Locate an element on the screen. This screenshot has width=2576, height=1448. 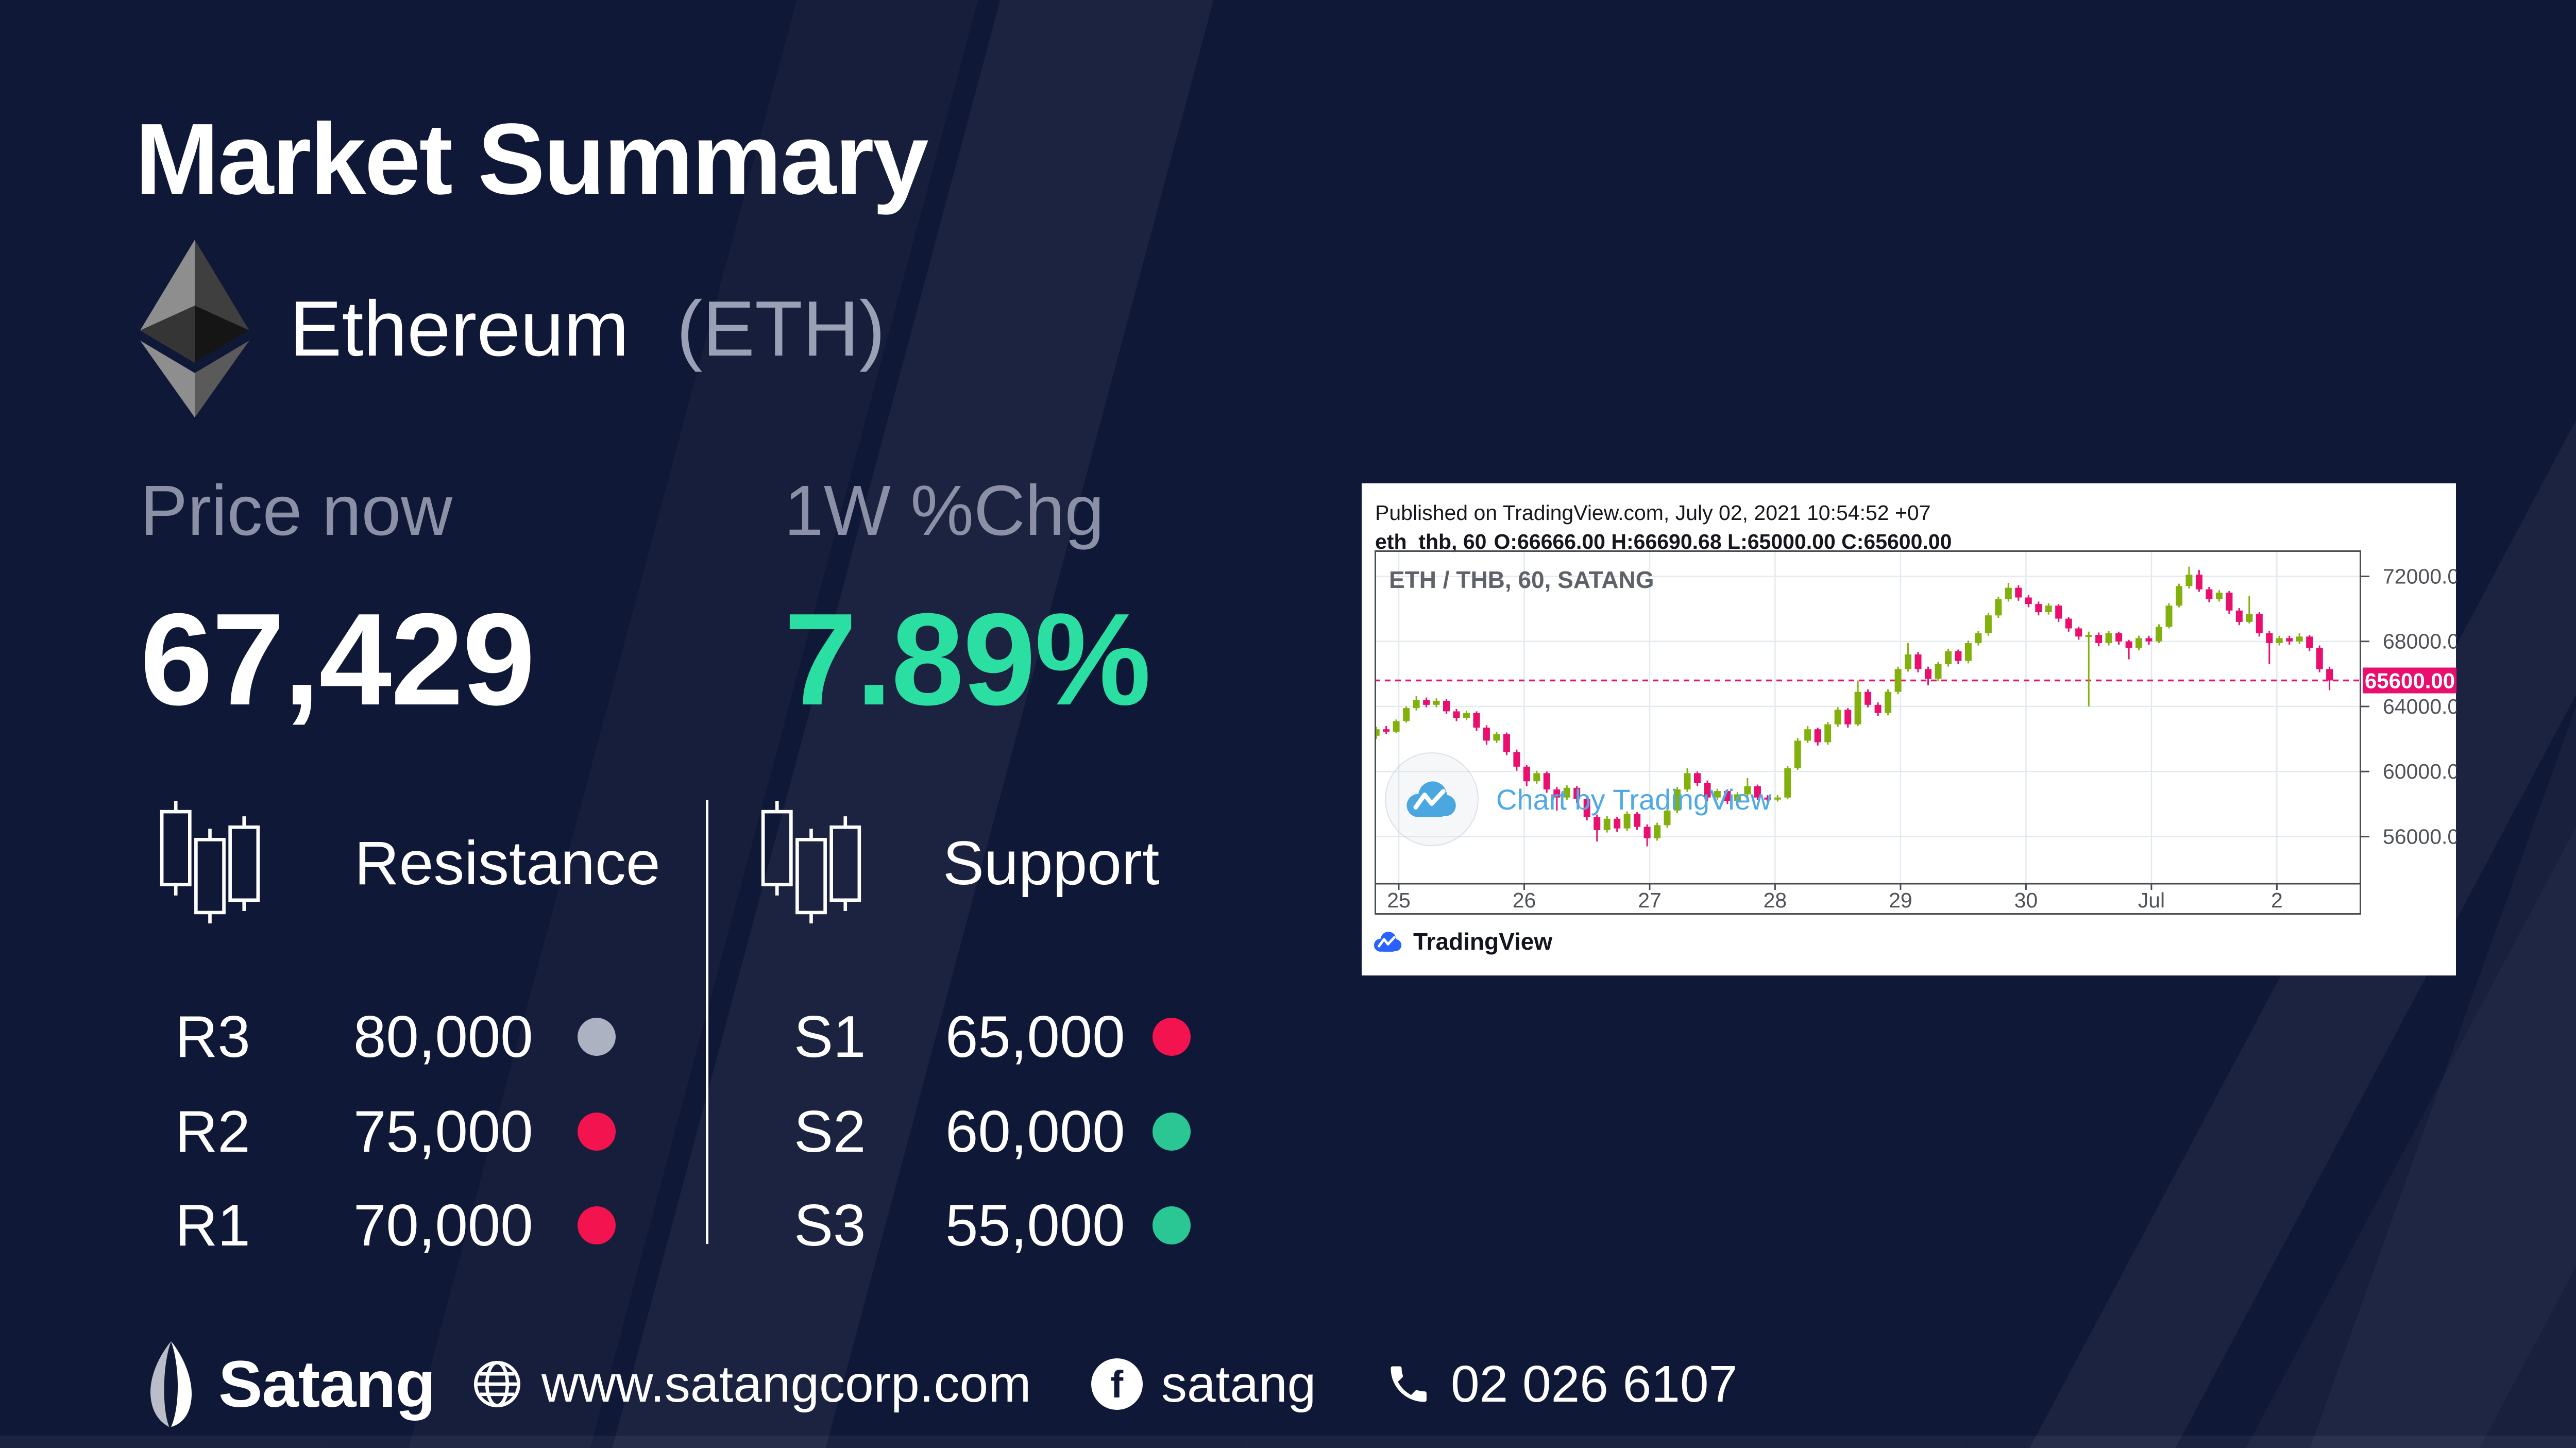
svg-text: 27 is located at coordinates (1650, 900).